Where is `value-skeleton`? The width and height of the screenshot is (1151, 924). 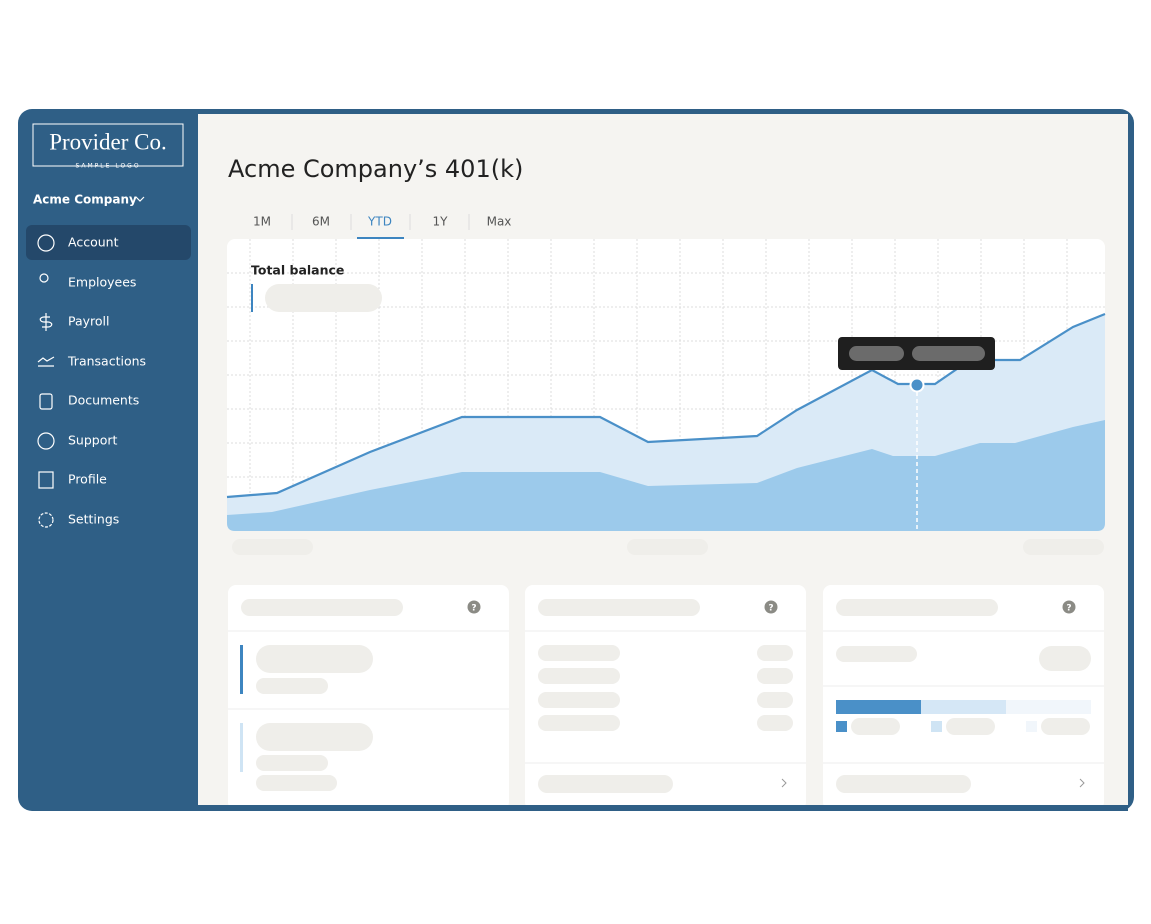
value-skeleton is located at coordinates (323, 298).